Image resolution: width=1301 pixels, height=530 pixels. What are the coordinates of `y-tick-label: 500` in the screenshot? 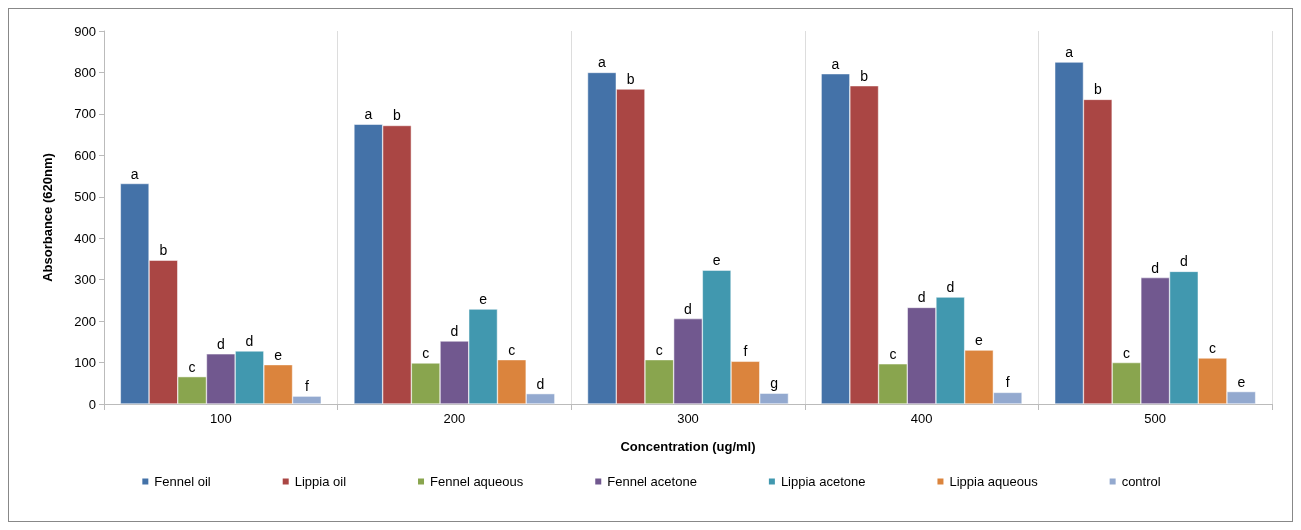 It's located at (85, 197).